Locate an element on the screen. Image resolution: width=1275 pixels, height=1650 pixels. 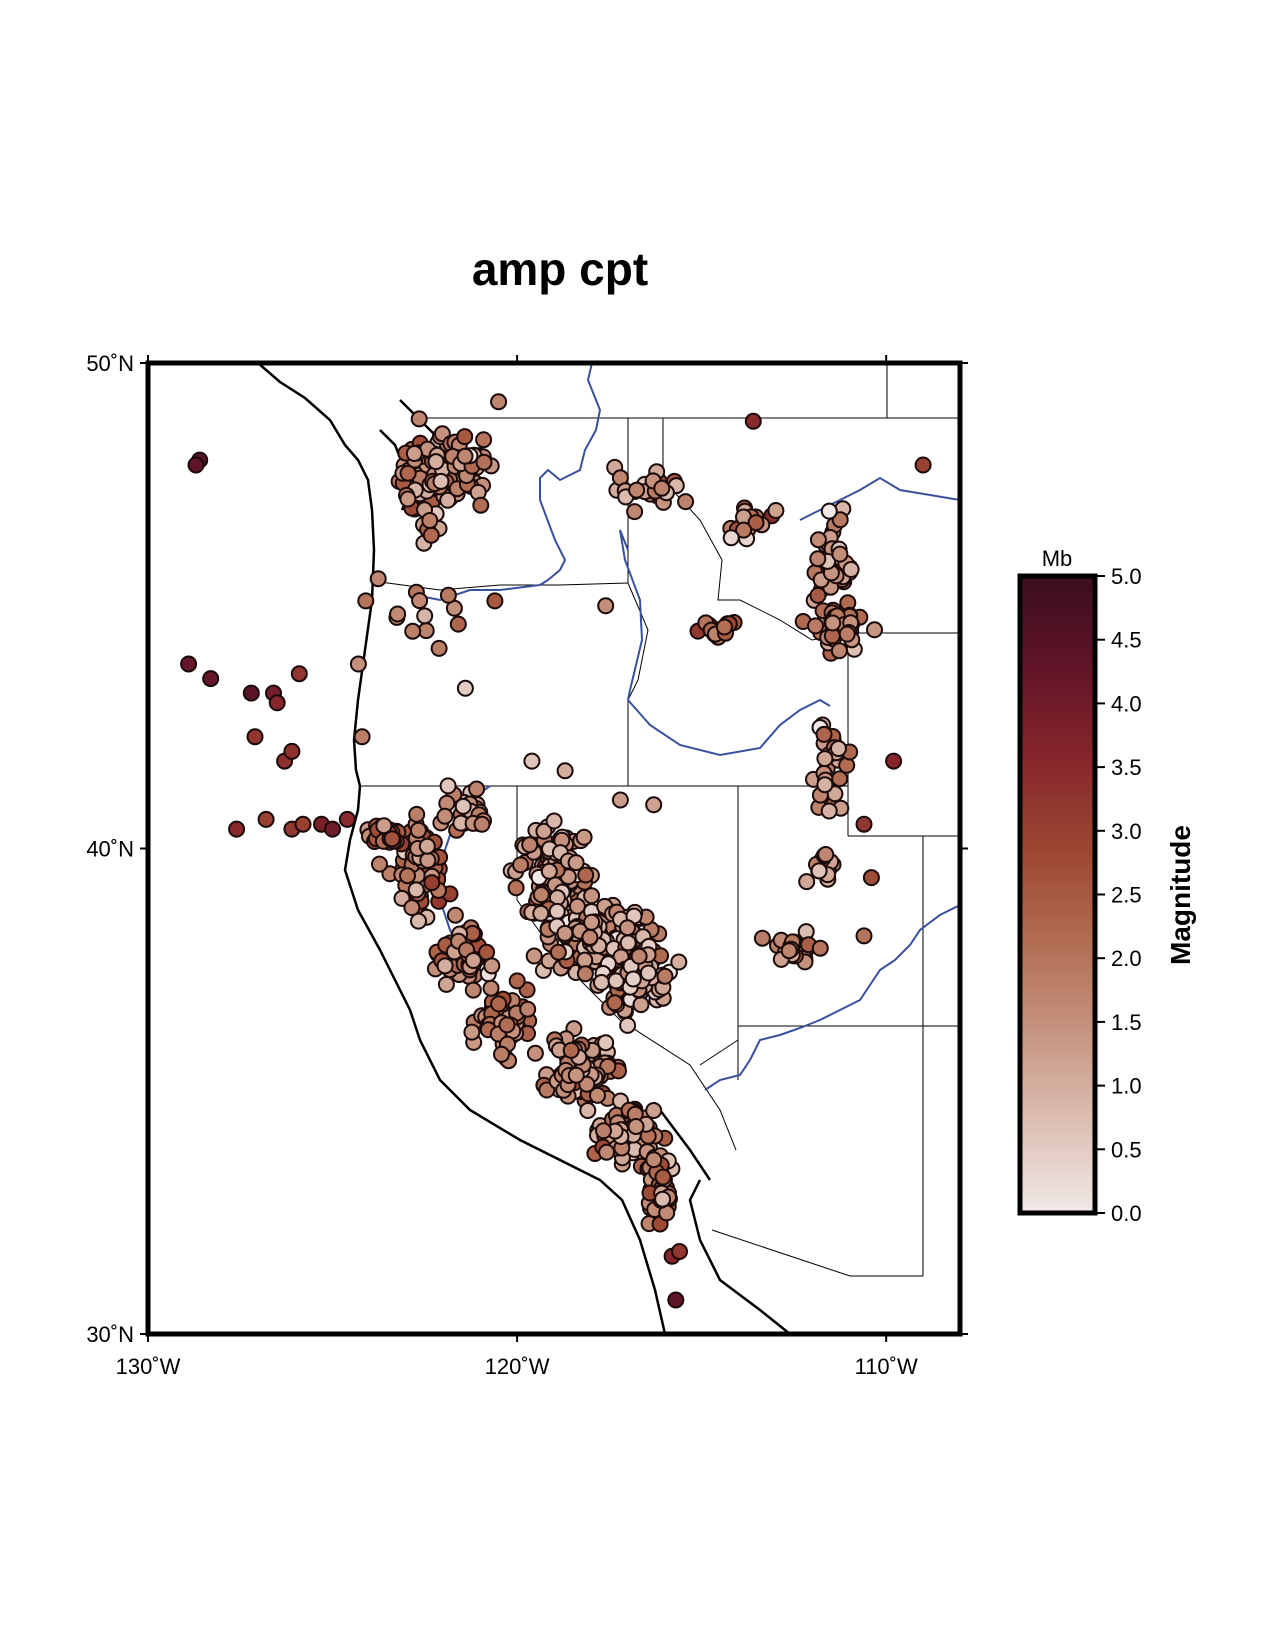
lon-tick-label: 120˚W is located at coordinates (517, 1366).